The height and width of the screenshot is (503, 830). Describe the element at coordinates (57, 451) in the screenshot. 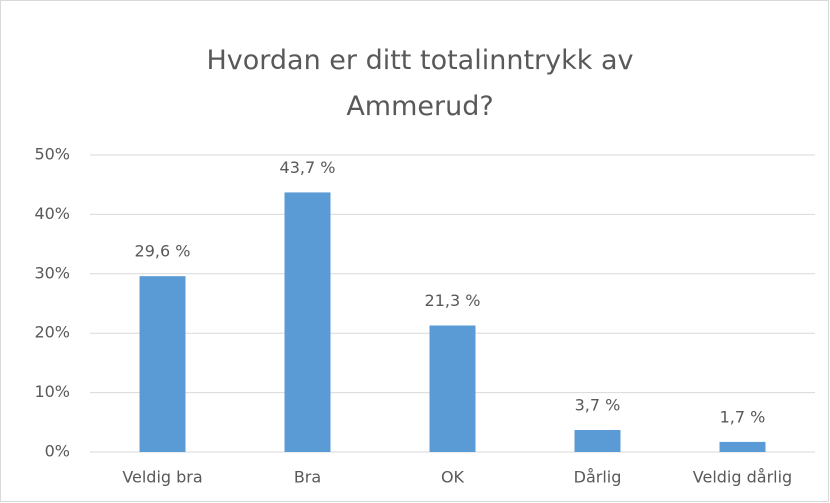

I see `y-tick-label: 0%` at that location.